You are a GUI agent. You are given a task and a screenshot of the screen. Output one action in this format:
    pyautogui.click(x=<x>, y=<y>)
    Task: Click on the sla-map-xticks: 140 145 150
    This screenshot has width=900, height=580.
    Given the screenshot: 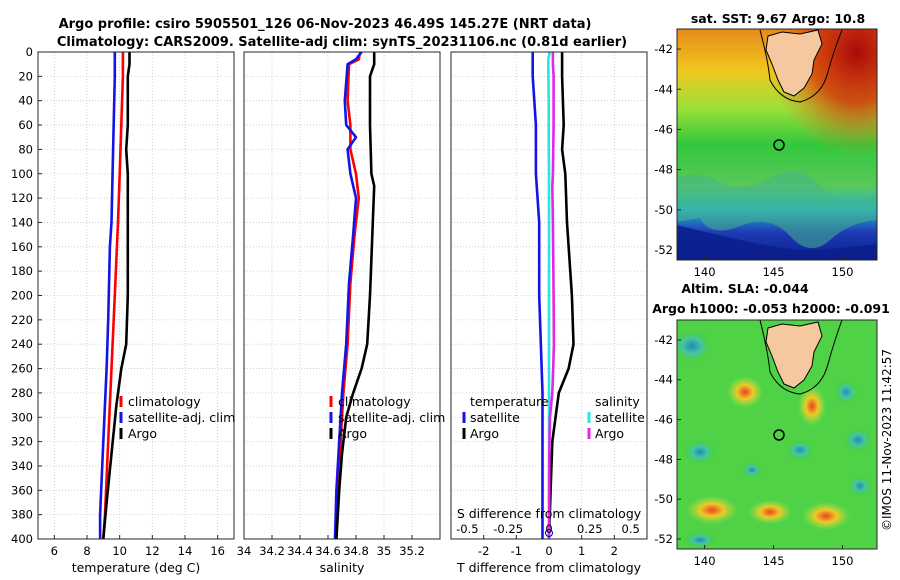 What is the action you would take?
    pyautogui.click(x=774, y=556)
    